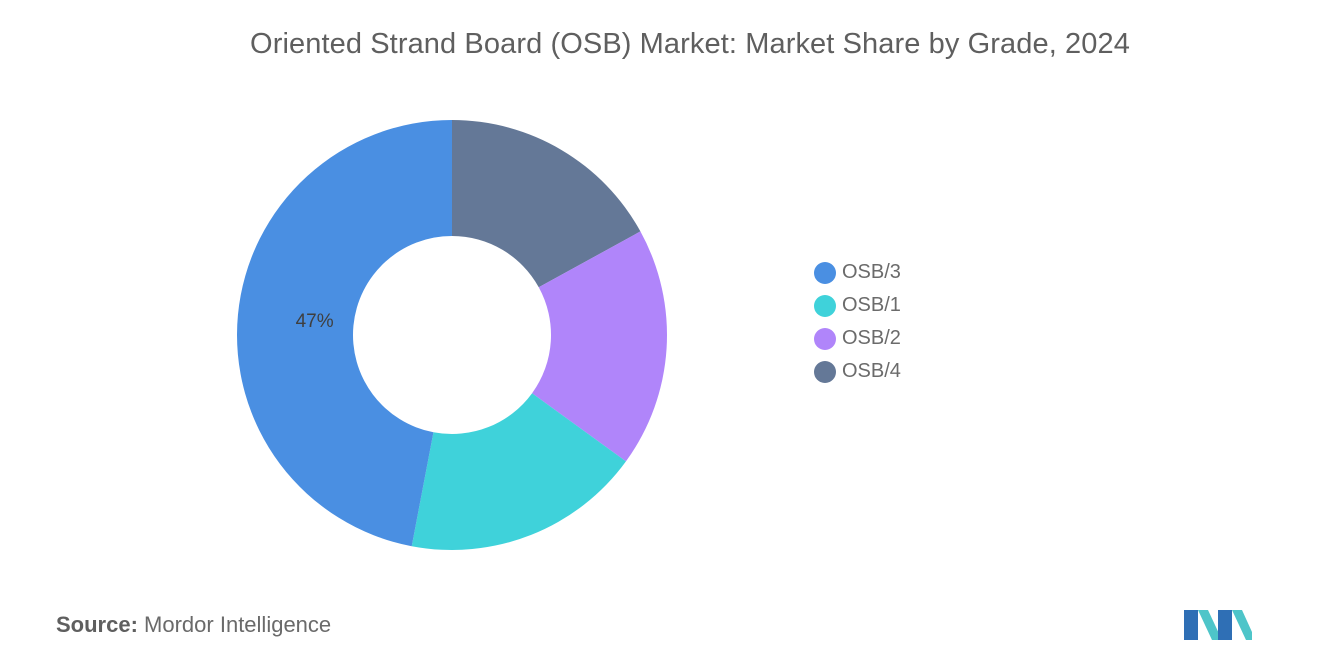 This screenshot has width=1320, height=665. What do you see at coordinates (871, 338) in the screenshot?
I see `legend-label: OSB/2` at bounding box center [871, 338].